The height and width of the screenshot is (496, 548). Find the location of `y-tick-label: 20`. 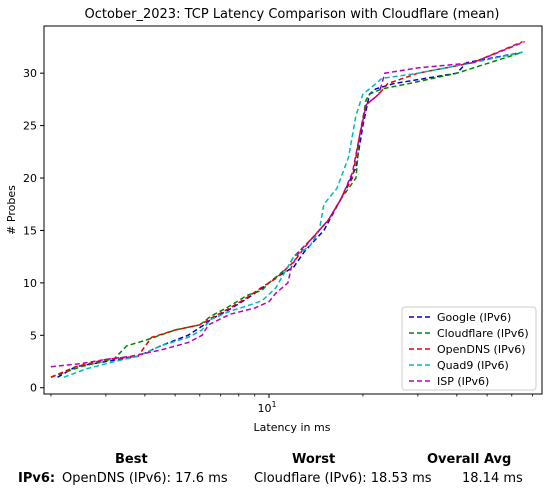

y-tick-label: 20 is located at coordinates (30, 178).